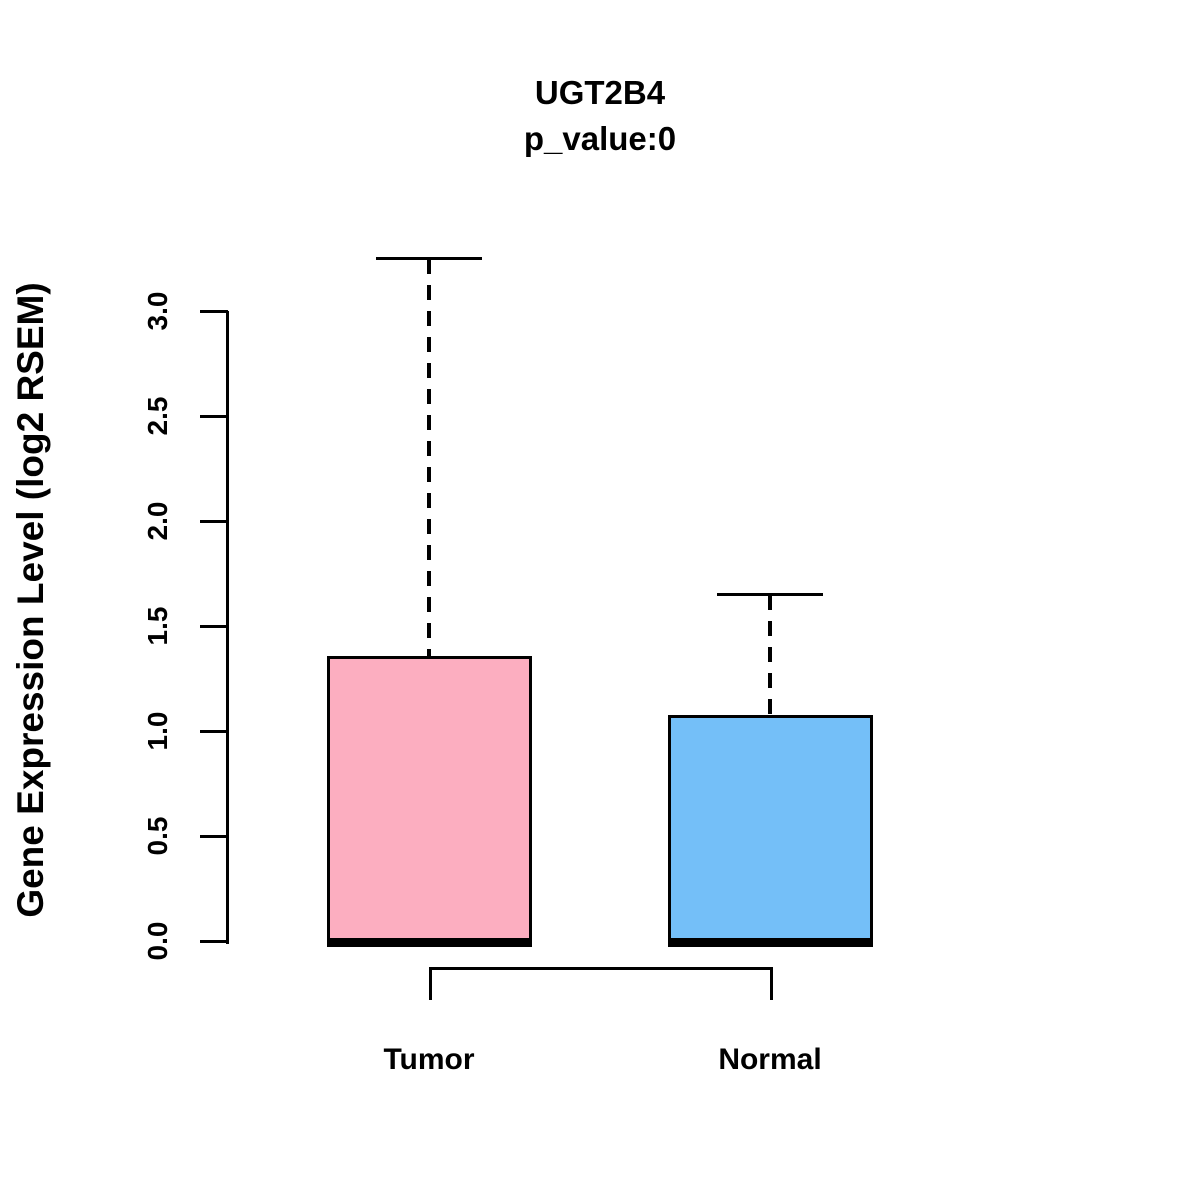 The image size is (1200, 1200). What do you see at coordinates (600, 92) in the screenshot?
I see `chart-title: UGT2B4` at bounding box center [600, 92].